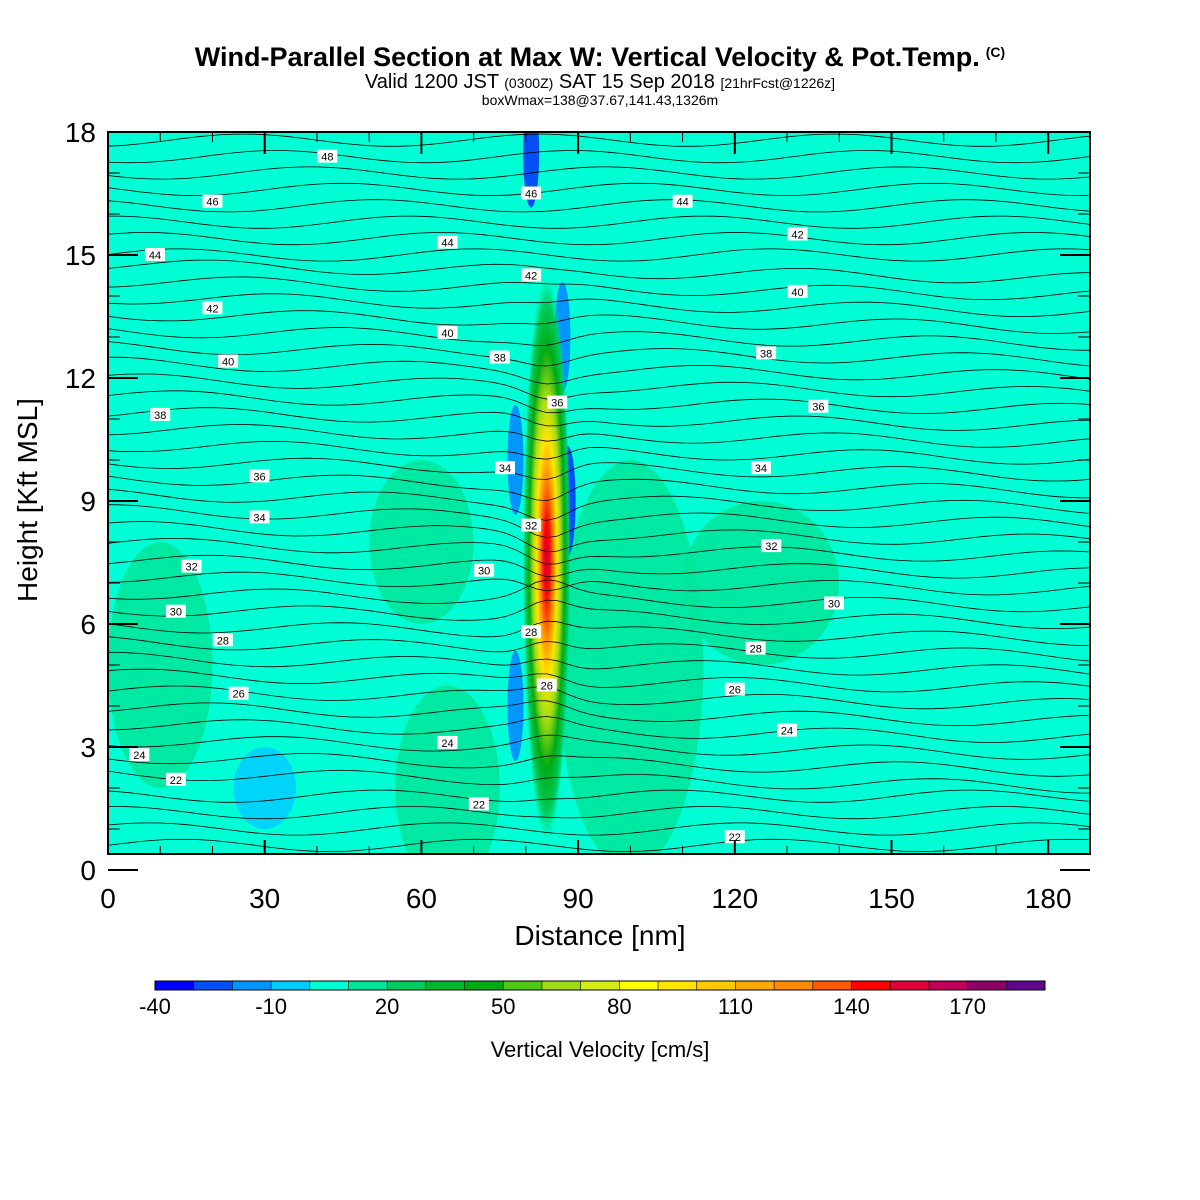 The width and height of the screenshot is (1200, 1200). What do you see at coordinates (80, 132) in the screenshot?
I see `y-tick-label: 18` at bounding box center [80, 132].